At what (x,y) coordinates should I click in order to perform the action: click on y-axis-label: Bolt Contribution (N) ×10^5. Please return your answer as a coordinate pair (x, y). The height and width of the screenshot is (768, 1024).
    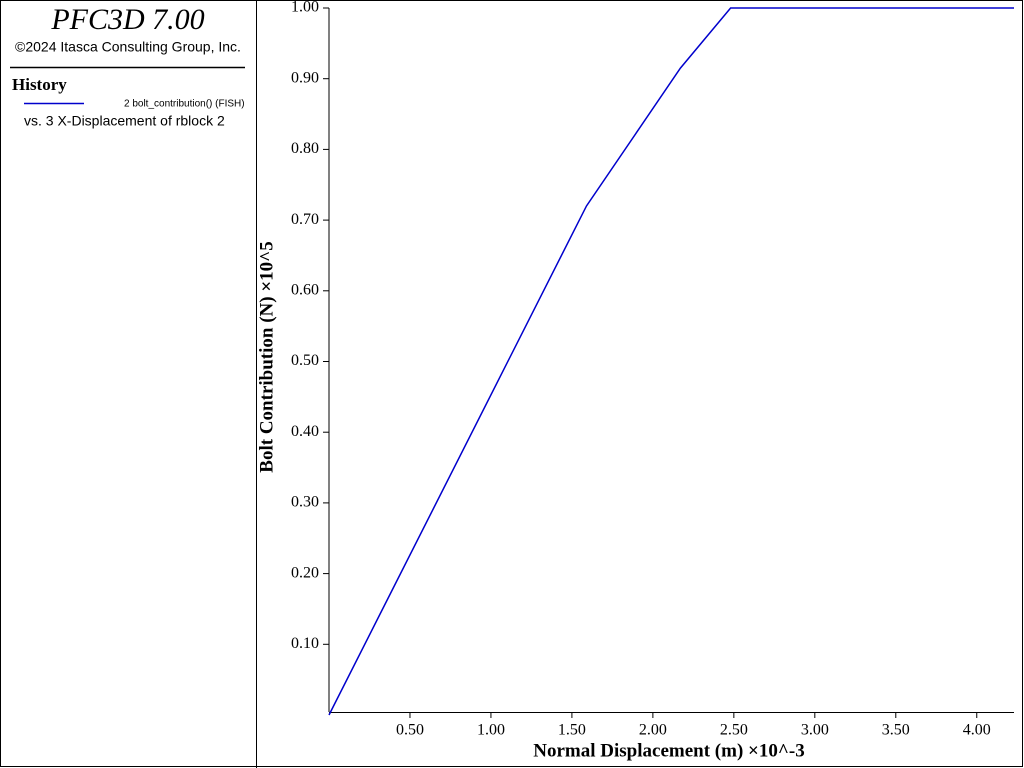
    Looking at the image, I should click on (266, 356).